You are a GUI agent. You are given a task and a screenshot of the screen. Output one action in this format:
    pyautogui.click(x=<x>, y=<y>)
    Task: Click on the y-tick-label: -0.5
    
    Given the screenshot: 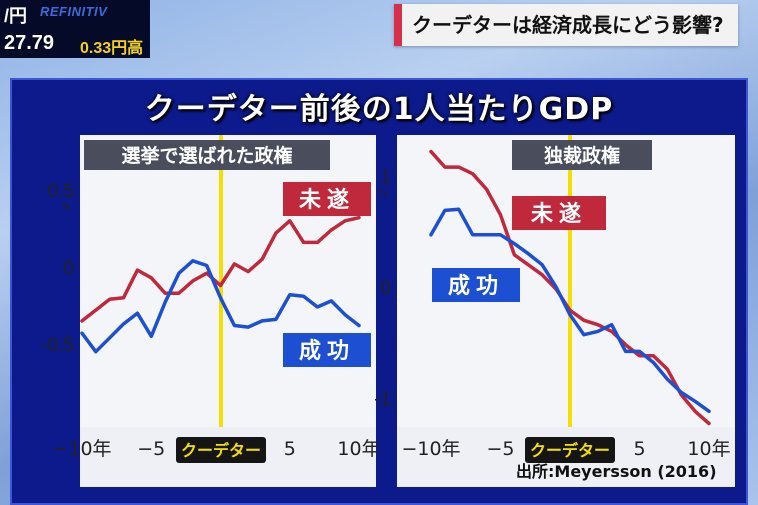 What is the action you would take?
    pyautogui.click(x=57, y=345)
    